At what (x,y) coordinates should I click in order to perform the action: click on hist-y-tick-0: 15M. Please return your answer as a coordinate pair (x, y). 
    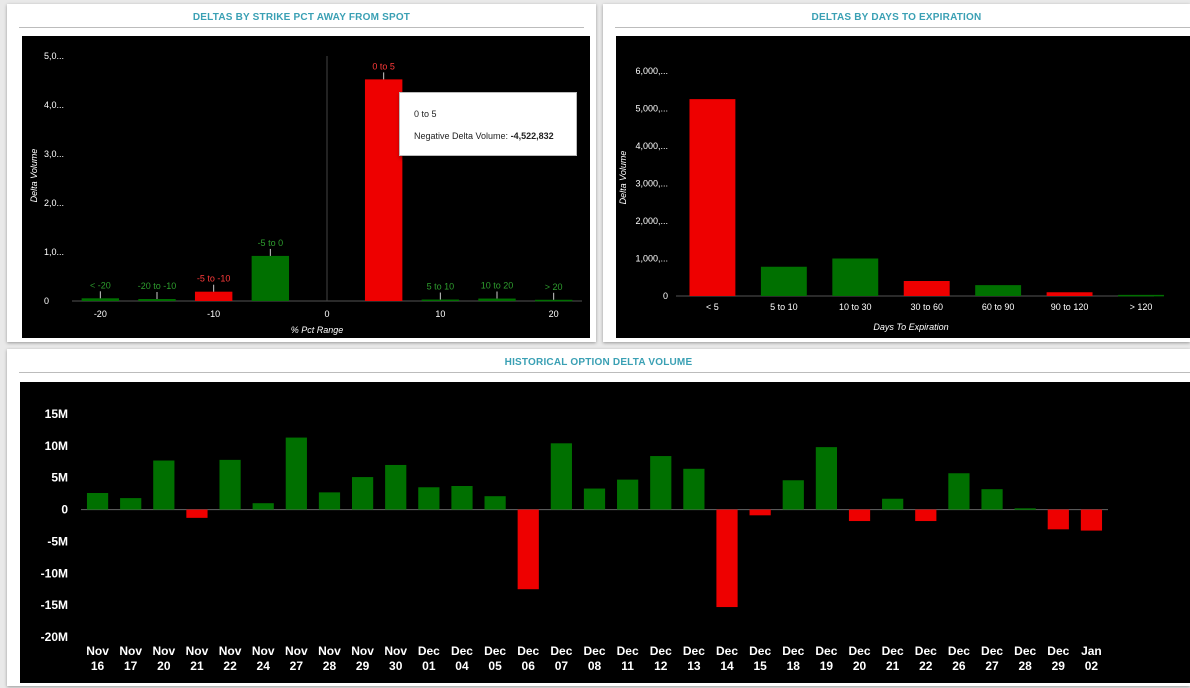
    Looking at the image, I should click on (56, 414).